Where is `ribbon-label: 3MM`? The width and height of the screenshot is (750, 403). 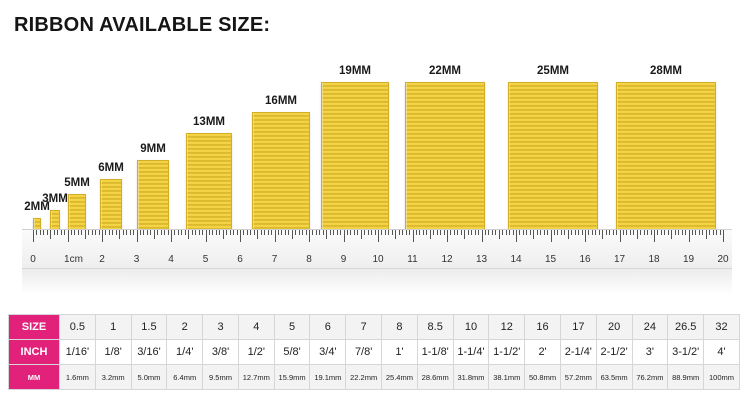 ribbon-label: 3MM is located at coordinates (55, 198).